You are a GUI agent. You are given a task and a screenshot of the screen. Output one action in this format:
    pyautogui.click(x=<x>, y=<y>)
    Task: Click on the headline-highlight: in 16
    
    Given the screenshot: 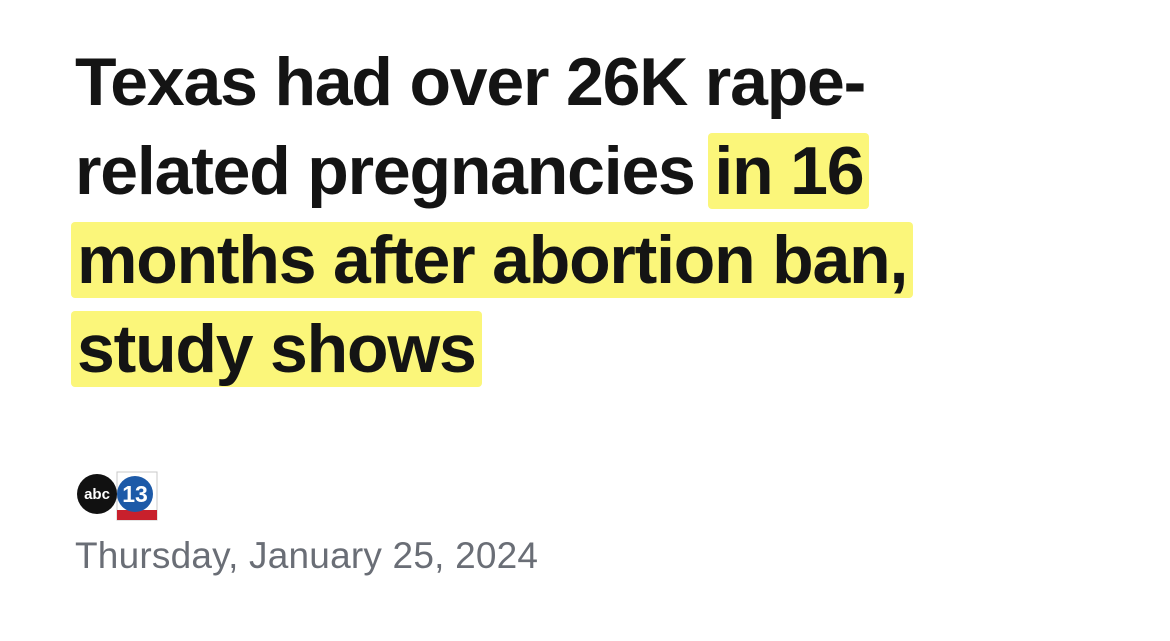 What is the action you would take?
    pyautogui.click(x=789, y=171)
    